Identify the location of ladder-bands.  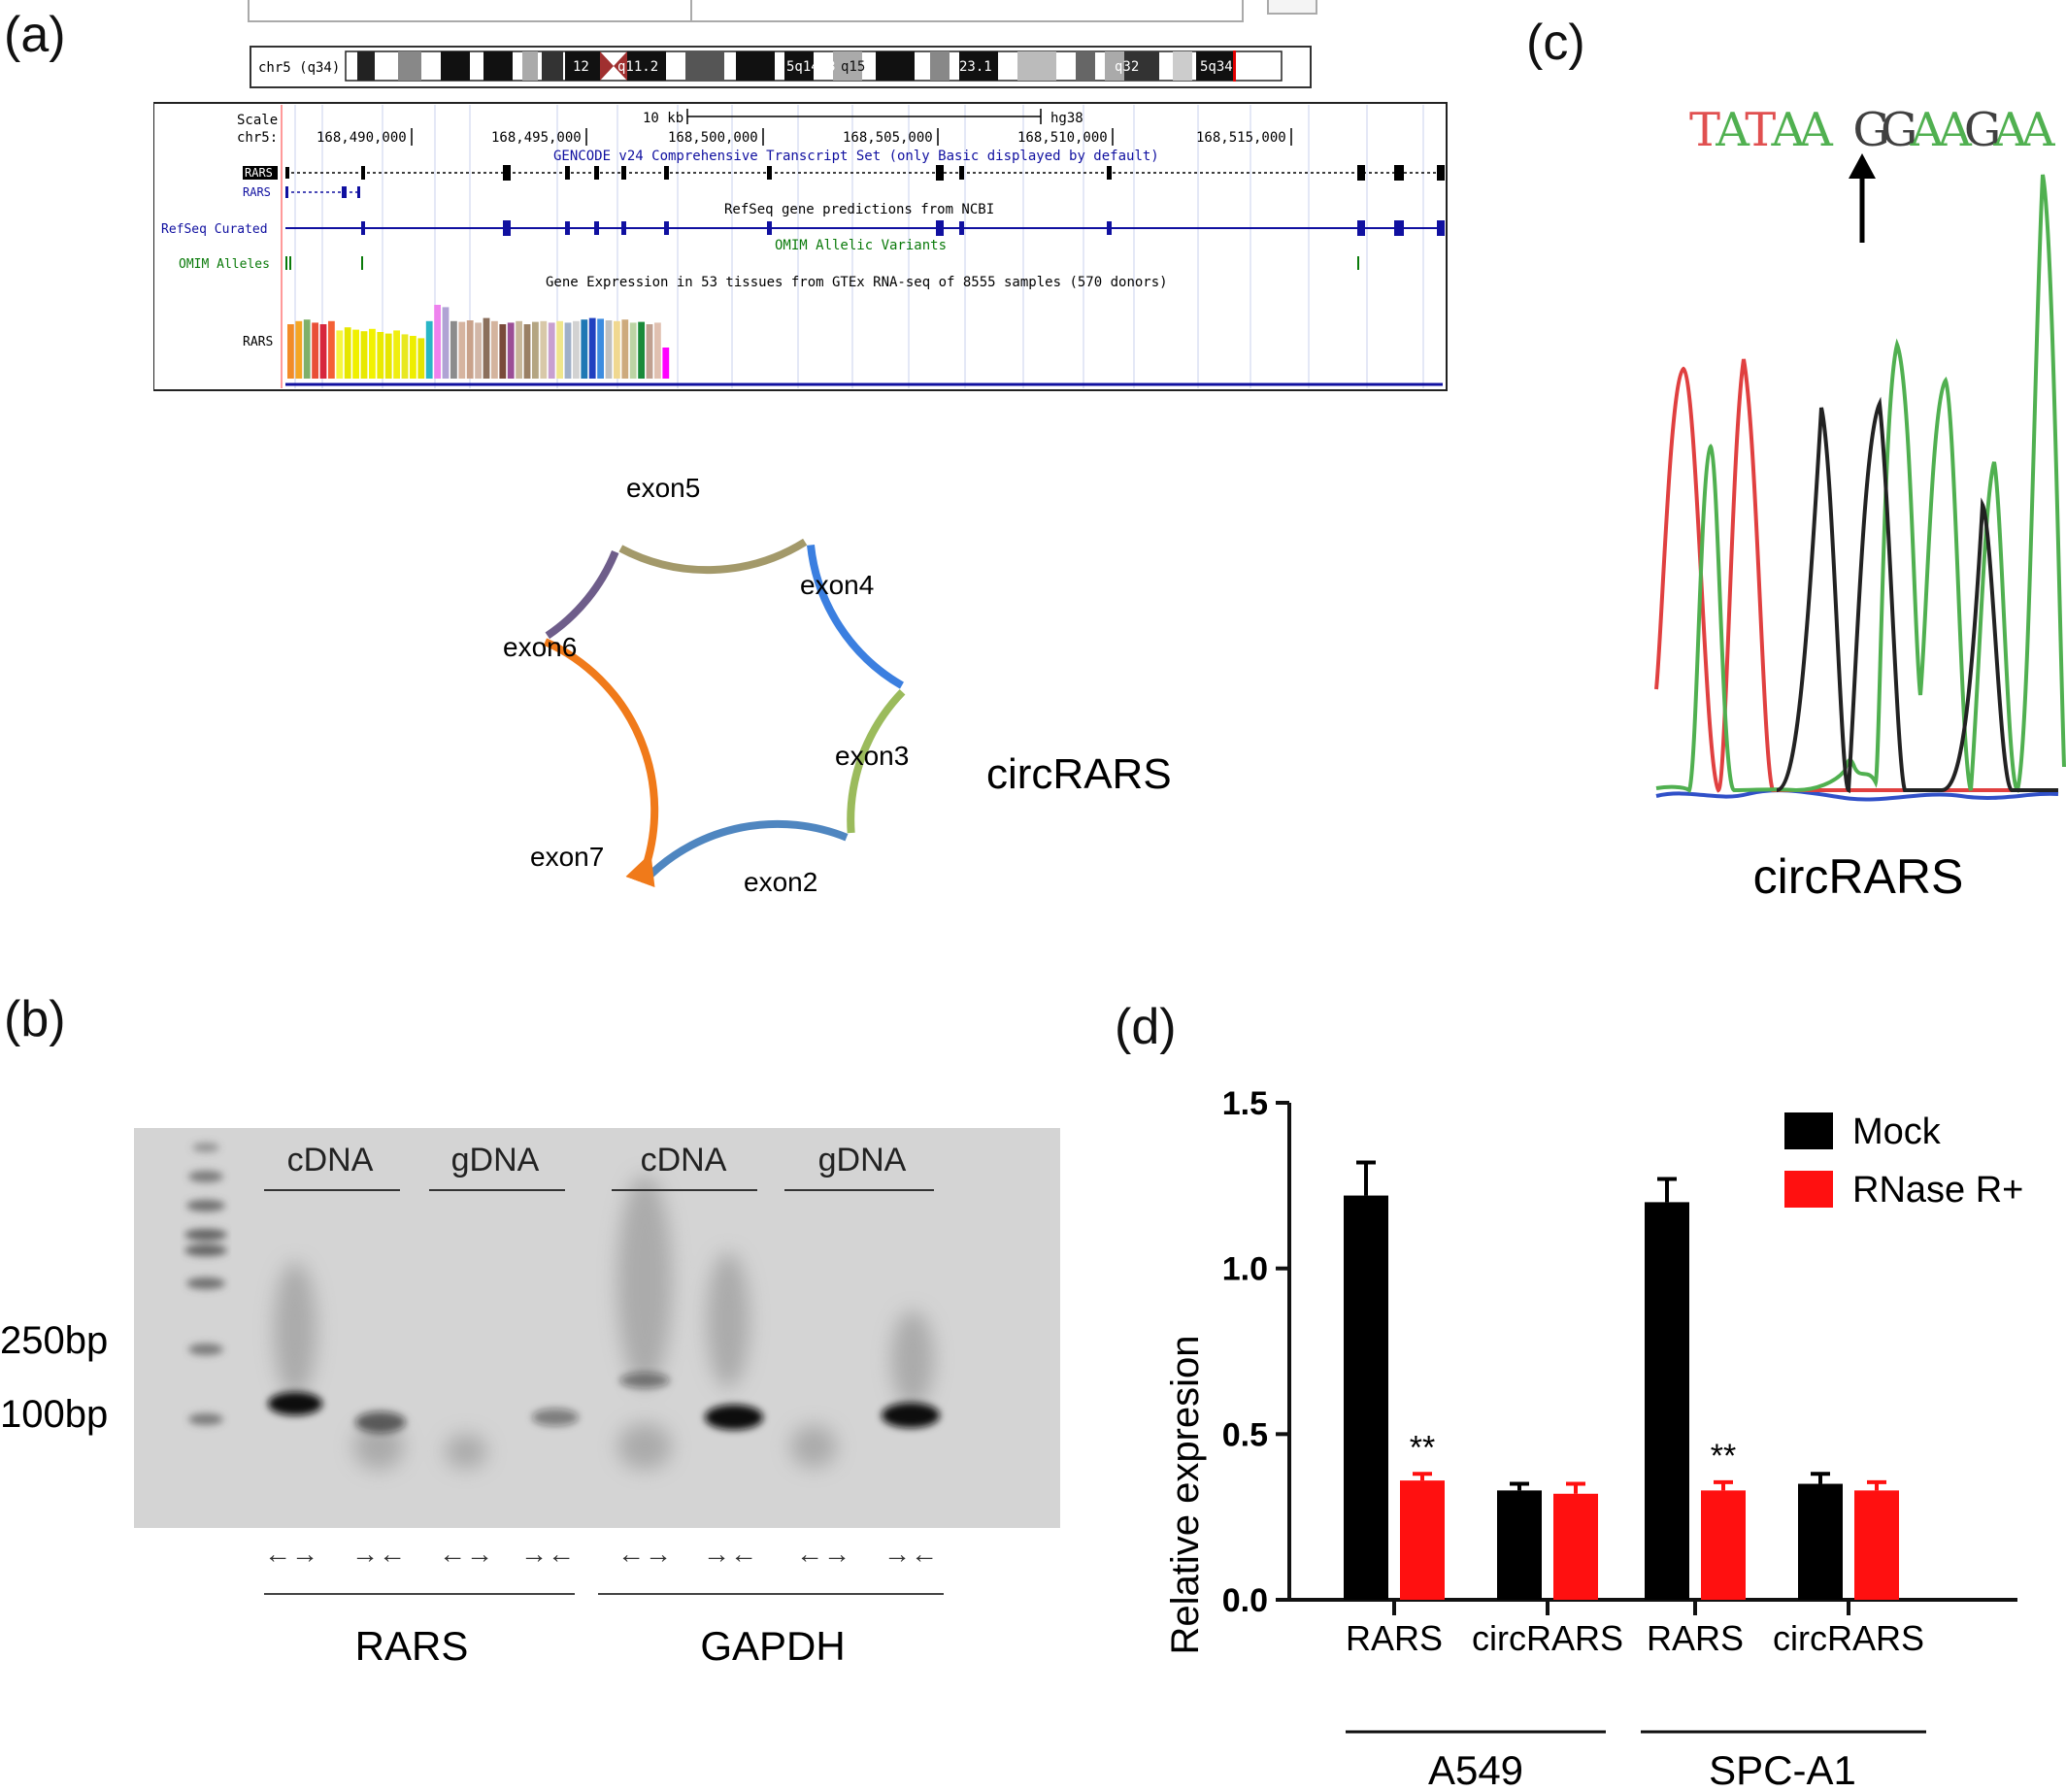
(205, 1284).